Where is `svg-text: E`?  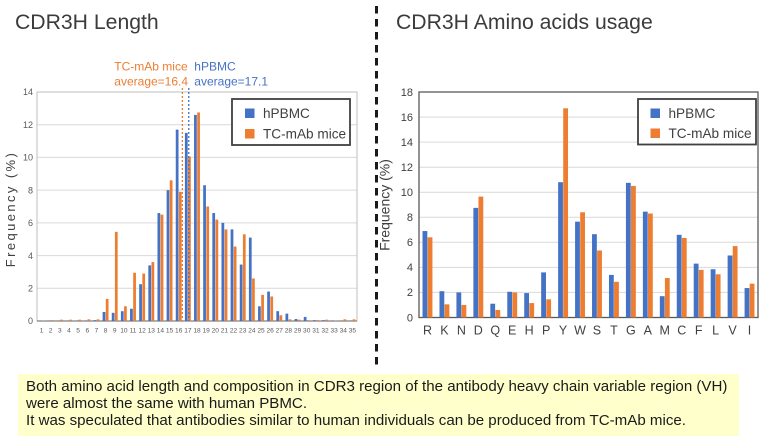 svg-text: E is located at coordinates (512, 331).